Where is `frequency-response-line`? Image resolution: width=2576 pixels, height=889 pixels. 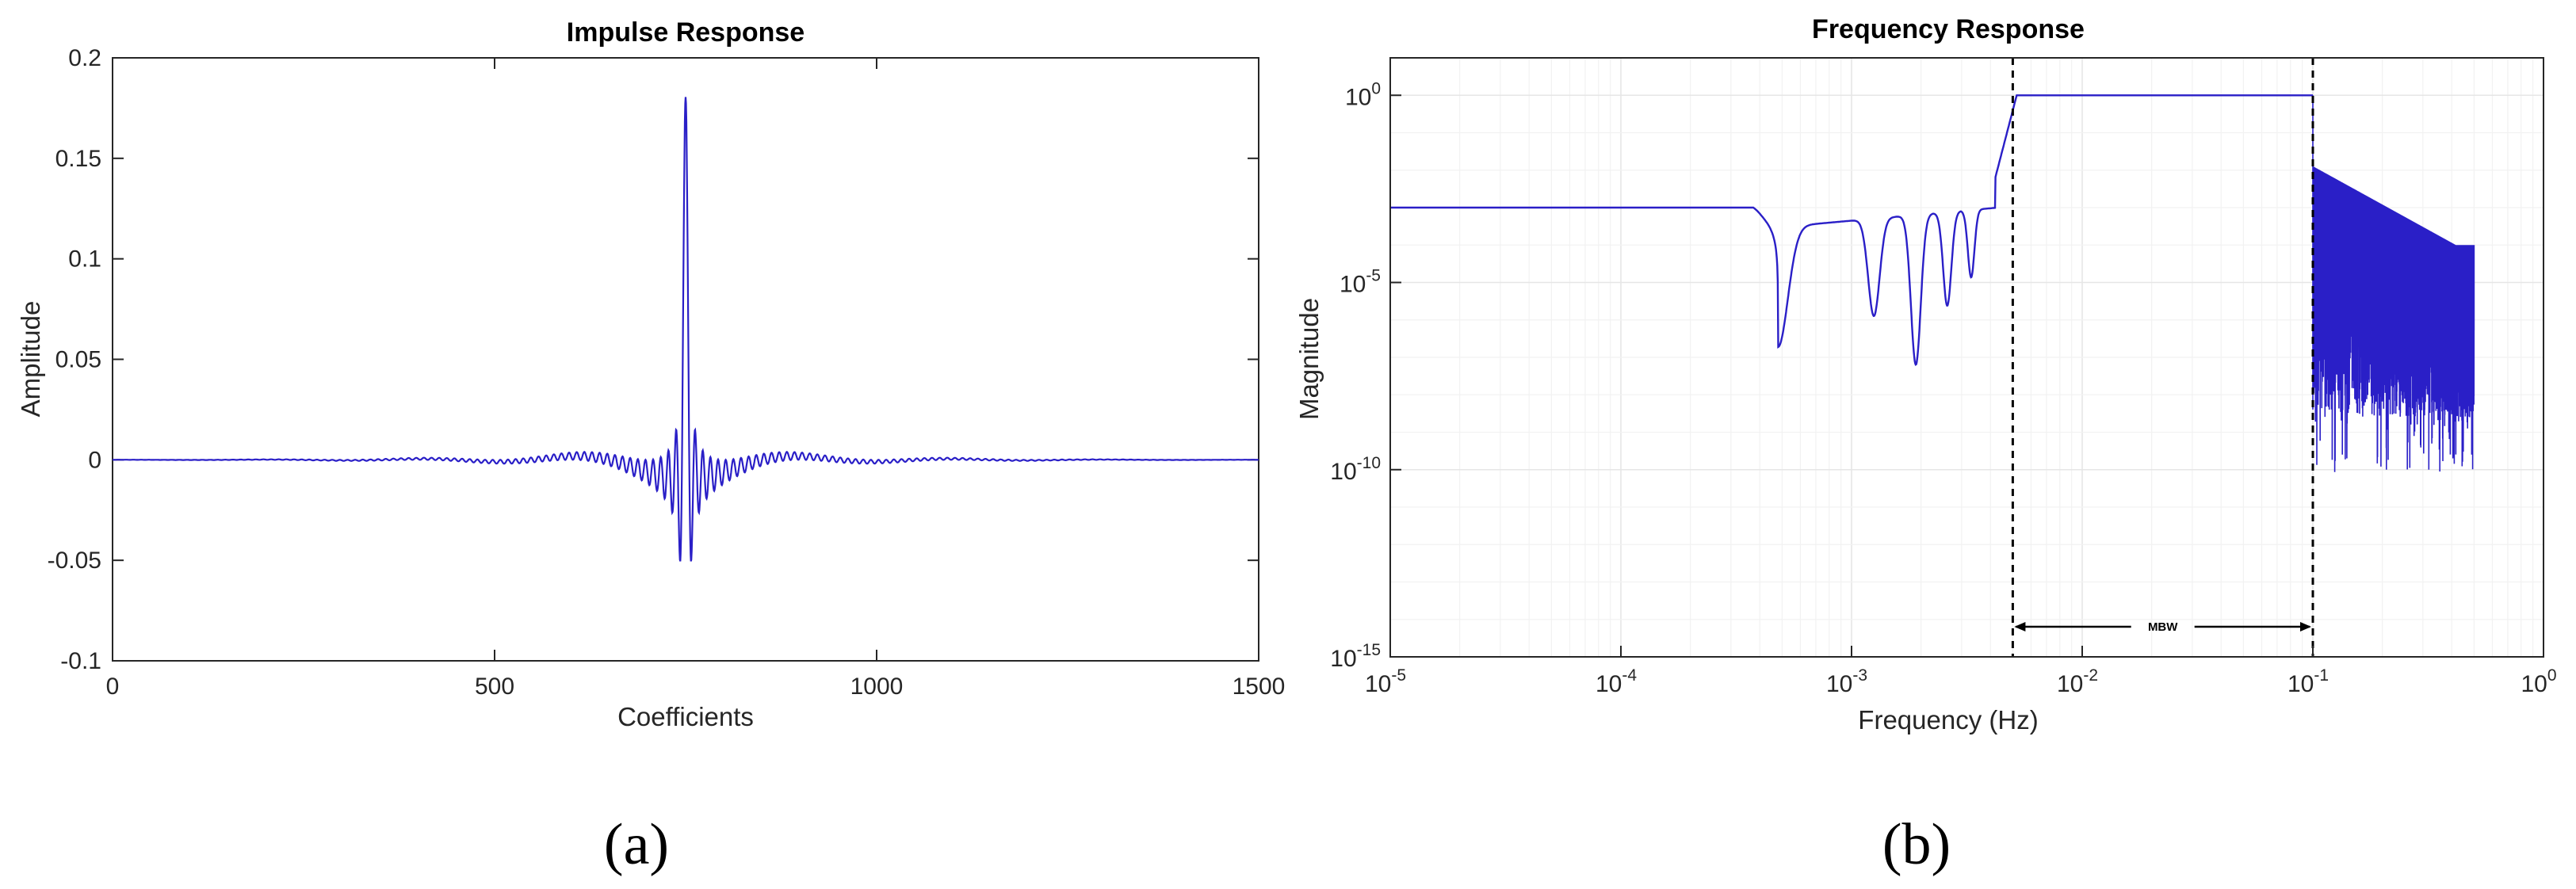
frequency-response-line is located at coordinates (1851, 230).